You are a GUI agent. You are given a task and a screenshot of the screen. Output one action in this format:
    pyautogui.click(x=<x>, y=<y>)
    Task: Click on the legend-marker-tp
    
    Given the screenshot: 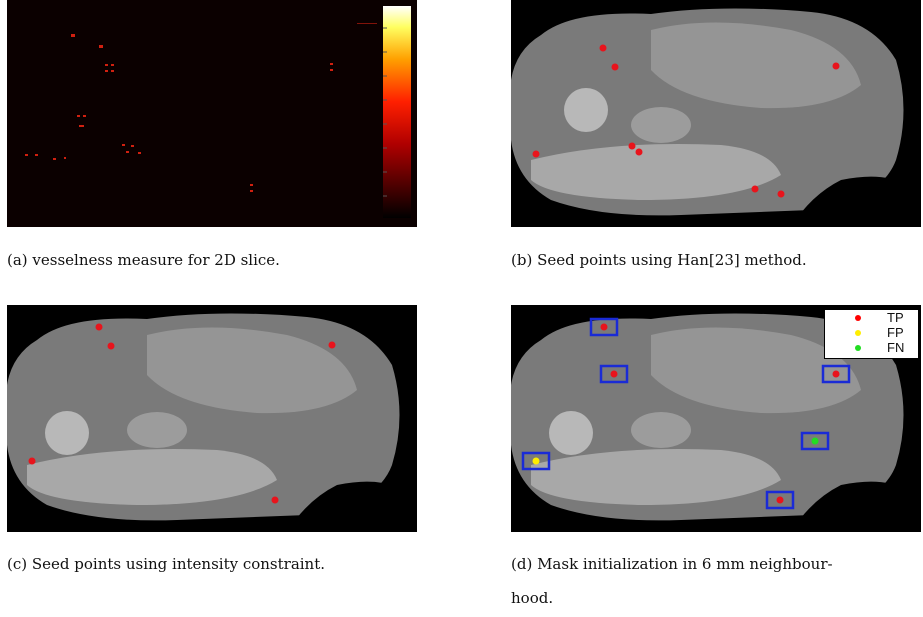 What is the action you would take?
    pyautogui.click(x=858, y=318)
    